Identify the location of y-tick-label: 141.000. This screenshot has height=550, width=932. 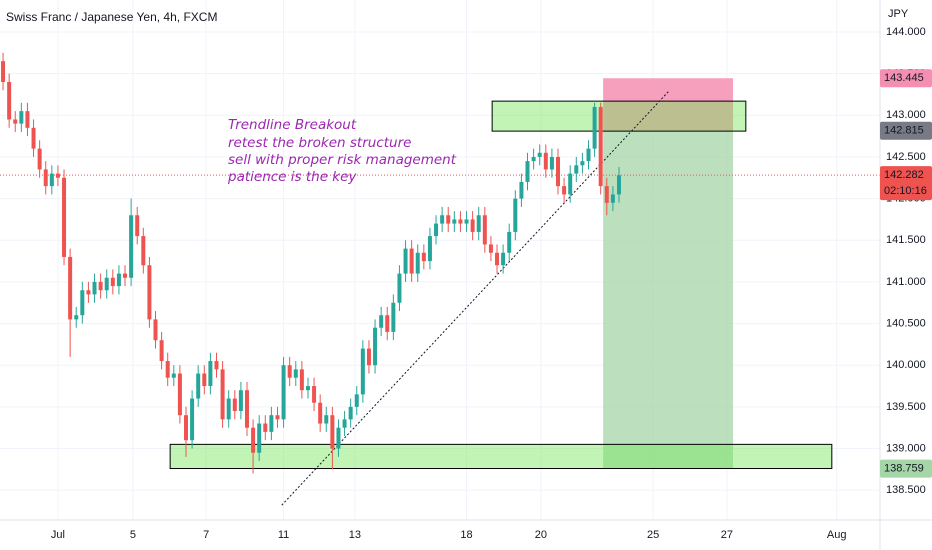
(906, 282).